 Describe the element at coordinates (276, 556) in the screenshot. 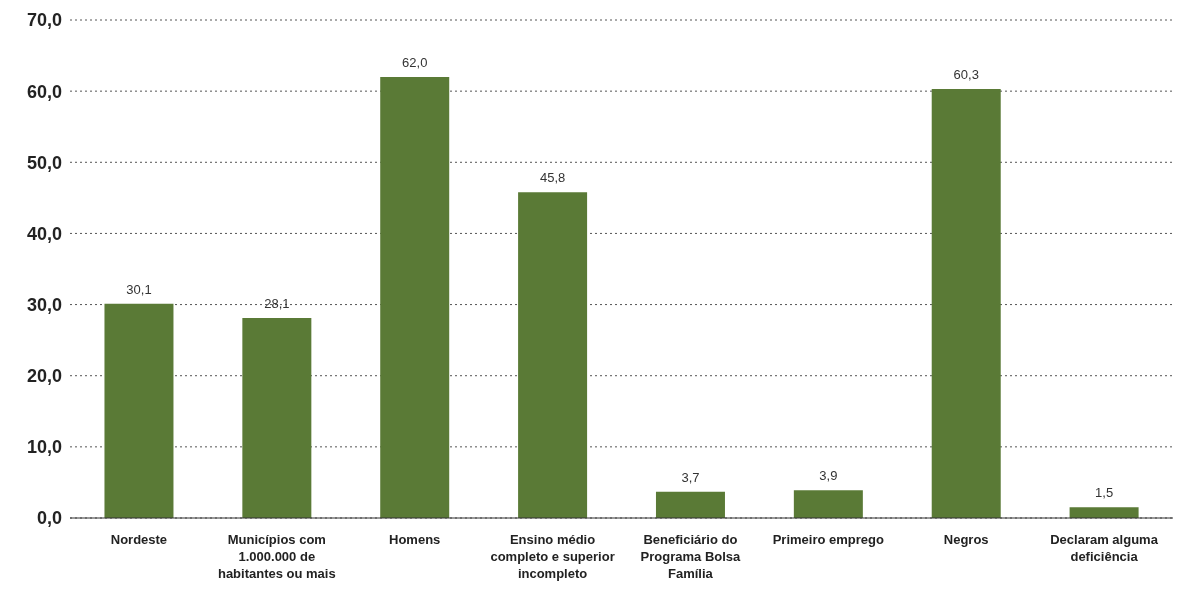

I see `x-tick-label: Municípios com 1.000.000 de habitantes ou mais` at that location.